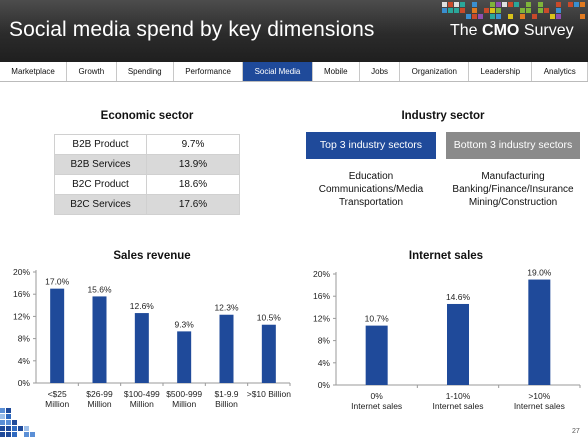 The image size is (588, 438). I want to click on sector-value: 18.6%, so click(193, 184).